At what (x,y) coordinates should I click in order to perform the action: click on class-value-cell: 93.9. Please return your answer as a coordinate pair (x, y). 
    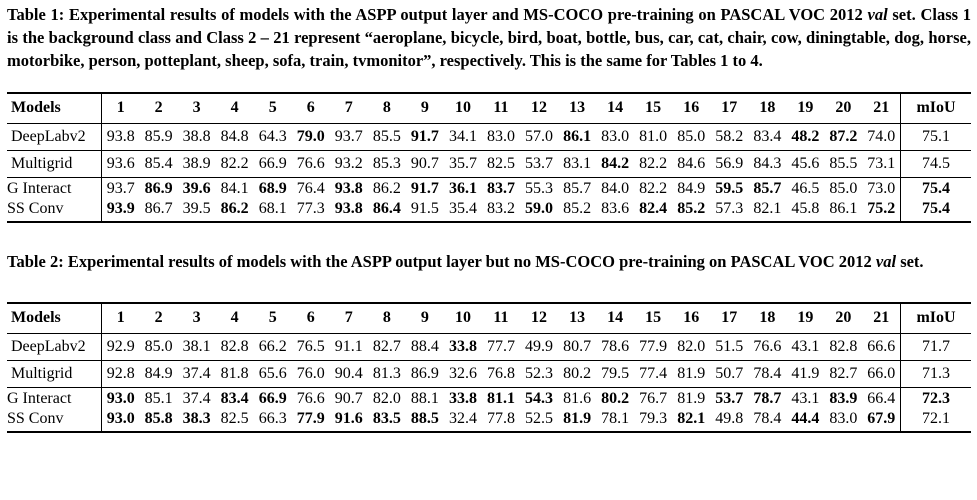
    Looking at the image, I should click on (120, 208).